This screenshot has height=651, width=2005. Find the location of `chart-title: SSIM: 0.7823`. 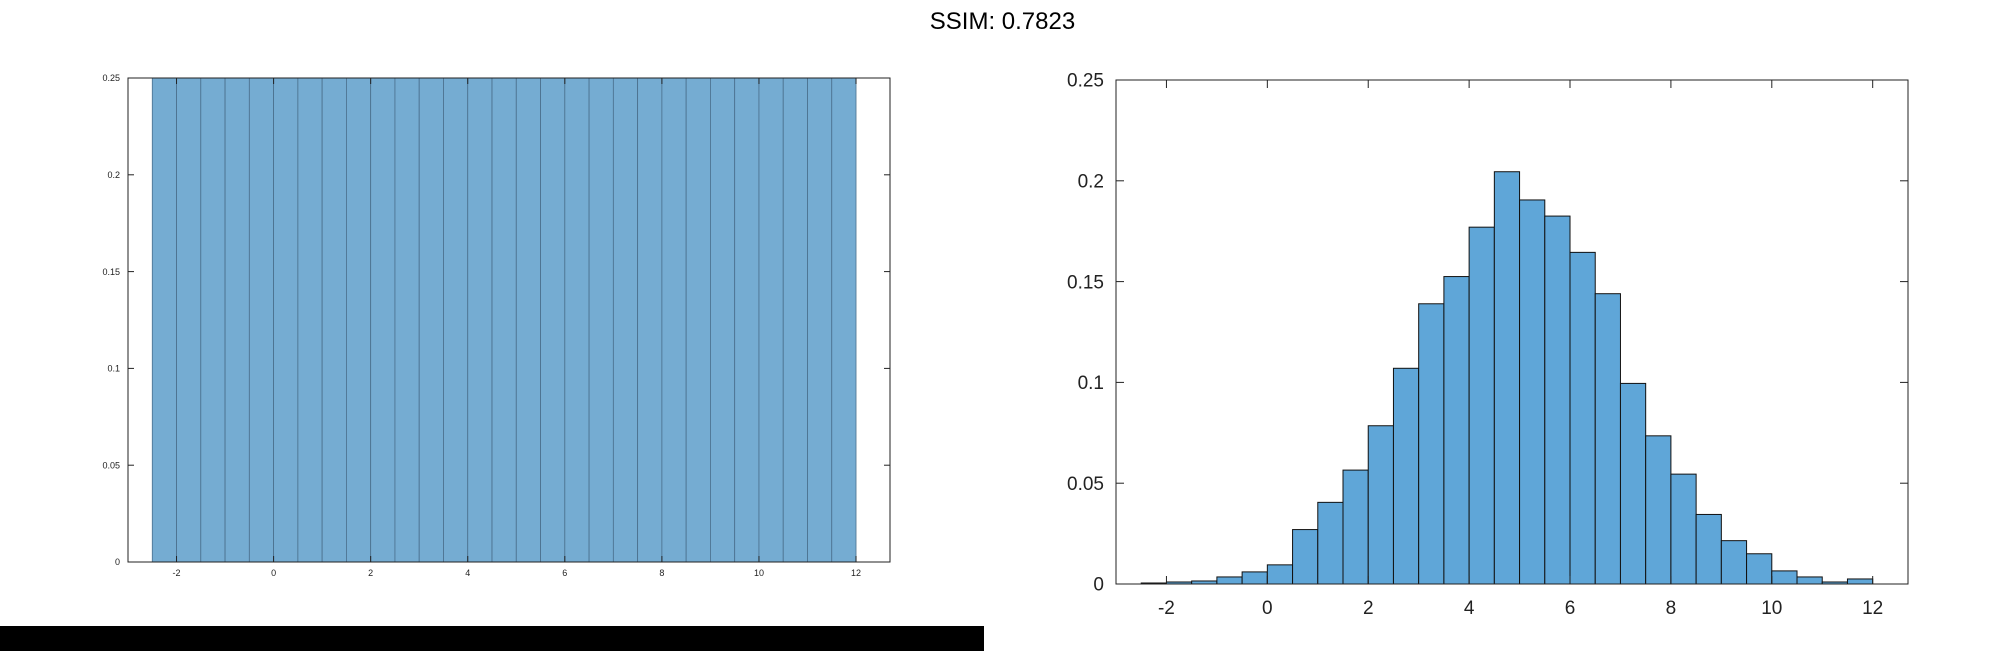

chart-title: SSIM: 0.7823 is located at coordinates (1002, 21).